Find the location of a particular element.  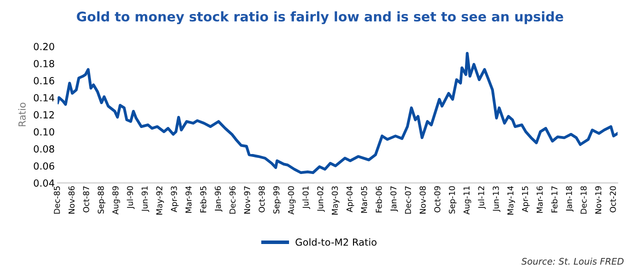

x-tick-label: May-92 is located at coordinates (160, 200).